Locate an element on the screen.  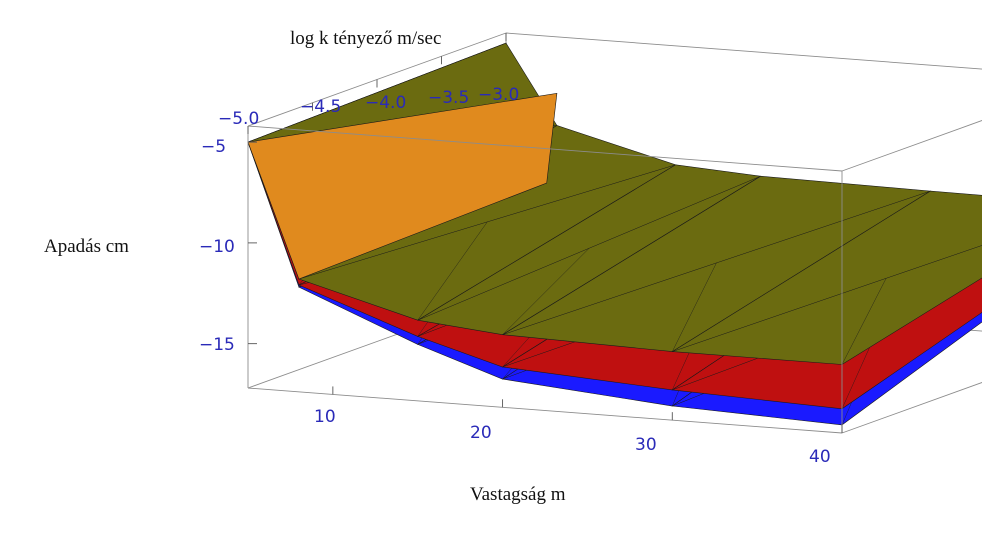
y-tick-label: −5.0 is located at coordinates (238, 119).